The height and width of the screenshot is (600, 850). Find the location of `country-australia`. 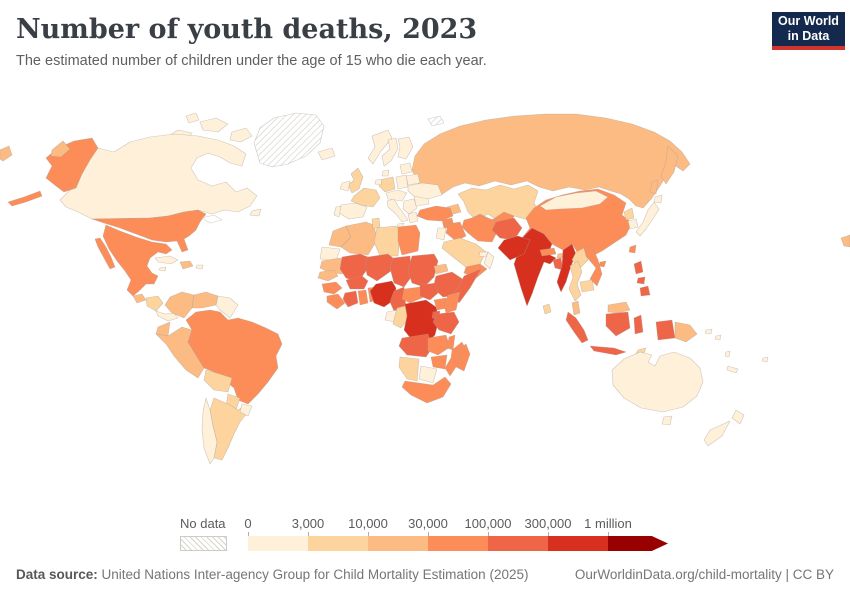

country-australia is located at coordinates (657, 382).